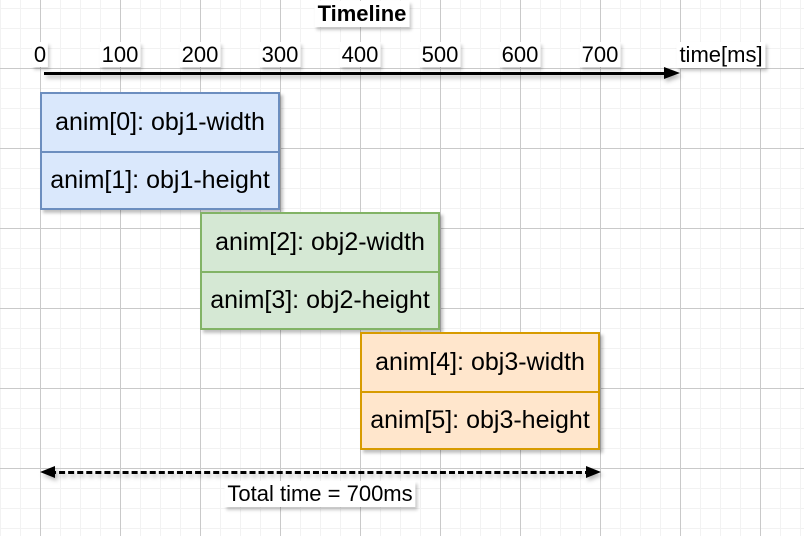 The width and height of the screenshot is (804, 536). I want to click on axis-tick-600: 600, so click(520, 55).